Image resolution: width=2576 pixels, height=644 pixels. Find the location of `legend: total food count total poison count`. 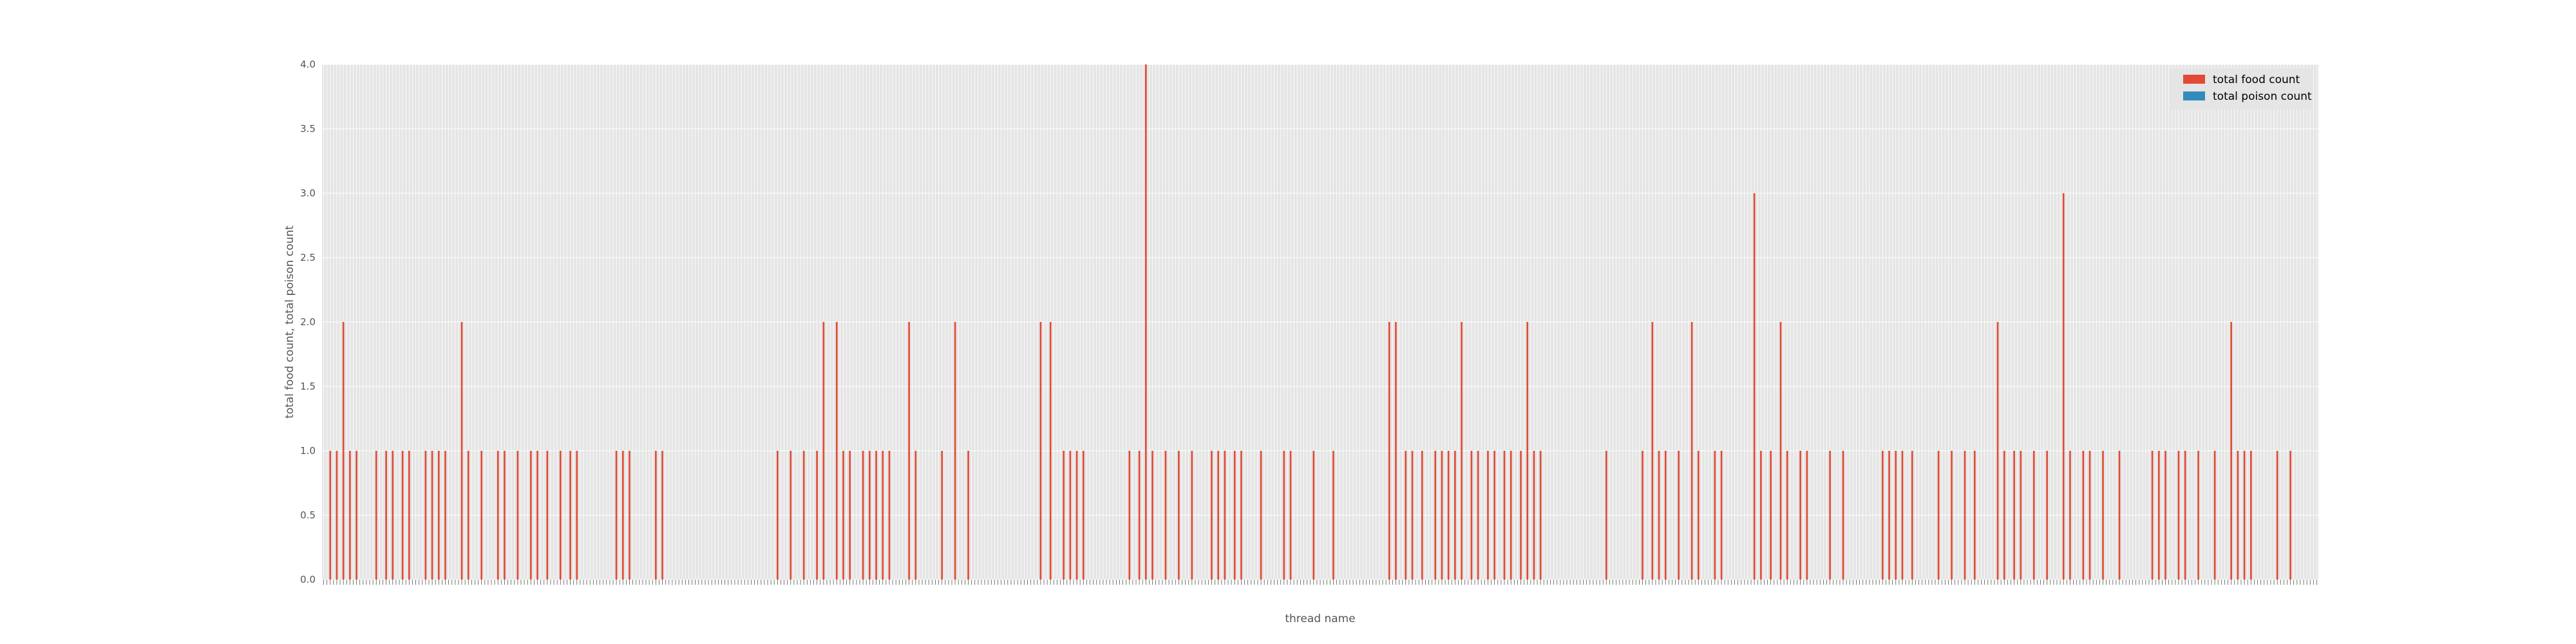

legend: total food count total poison count is located at coordinates (2241, 88).